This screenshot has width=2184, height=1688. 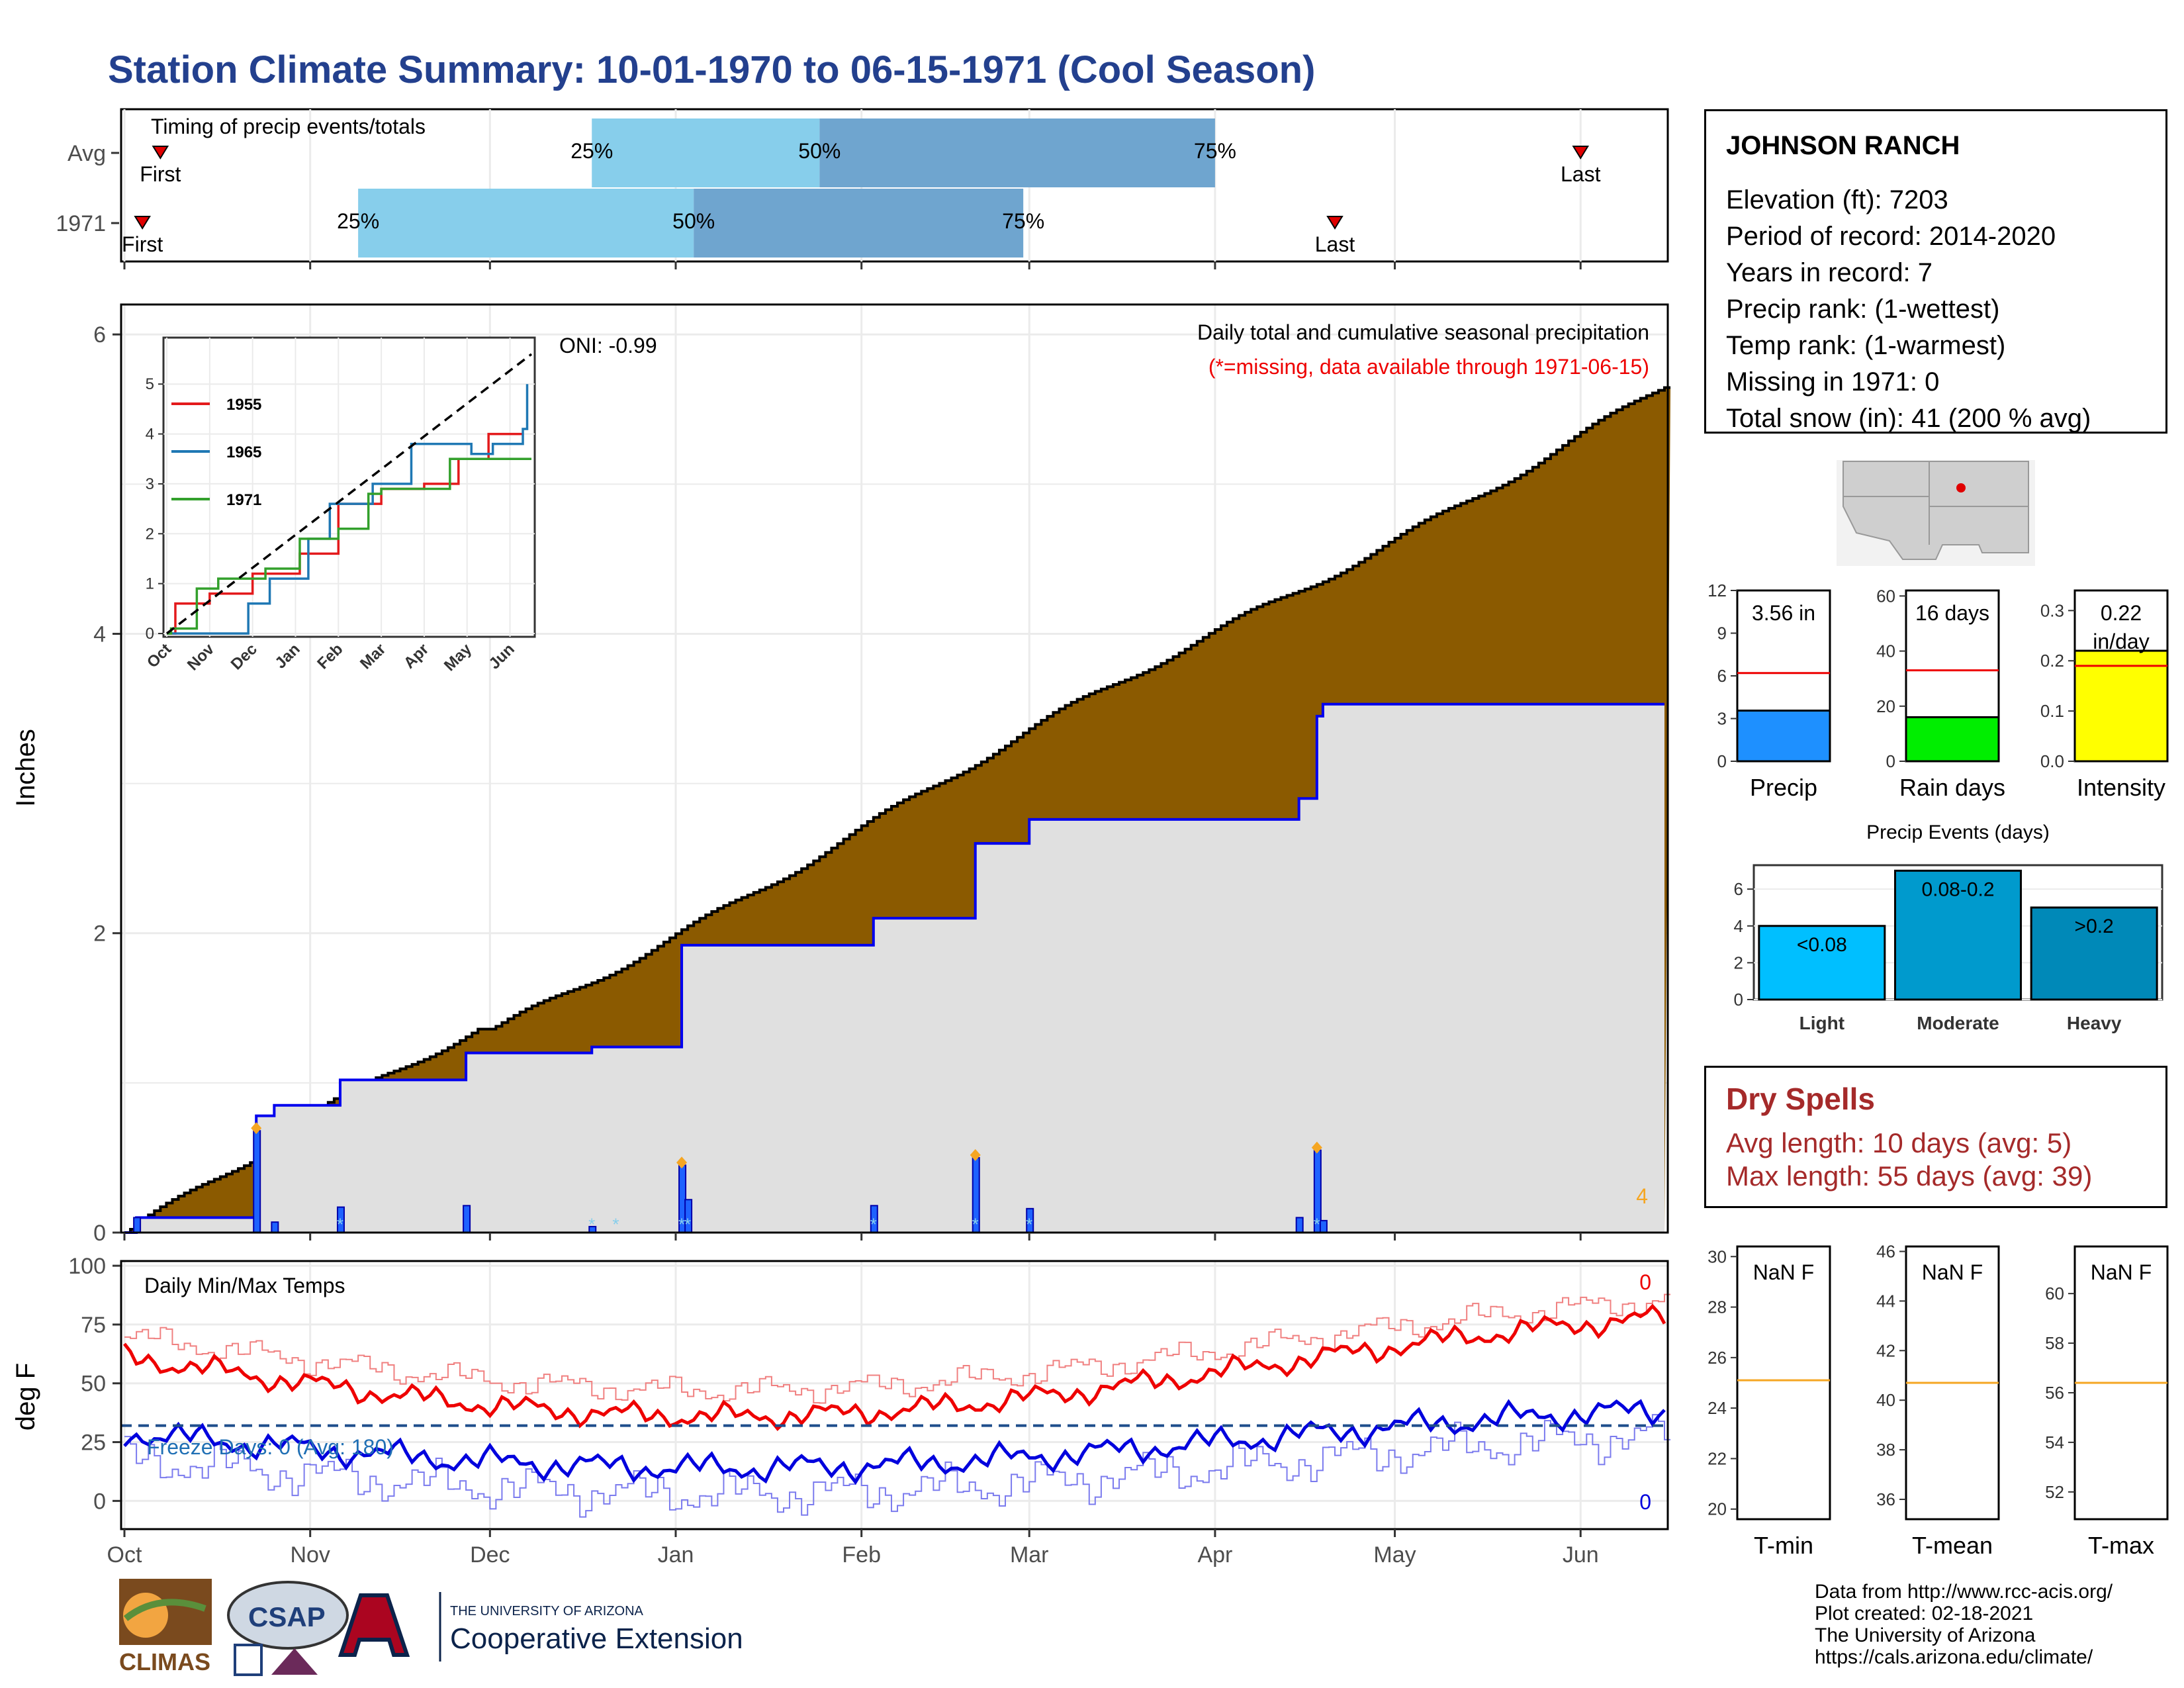 What do you see at coordinates (1645, 1502) in the screenshot?
I see `min-count-label: 0` at bounding box center [1645, 1502].